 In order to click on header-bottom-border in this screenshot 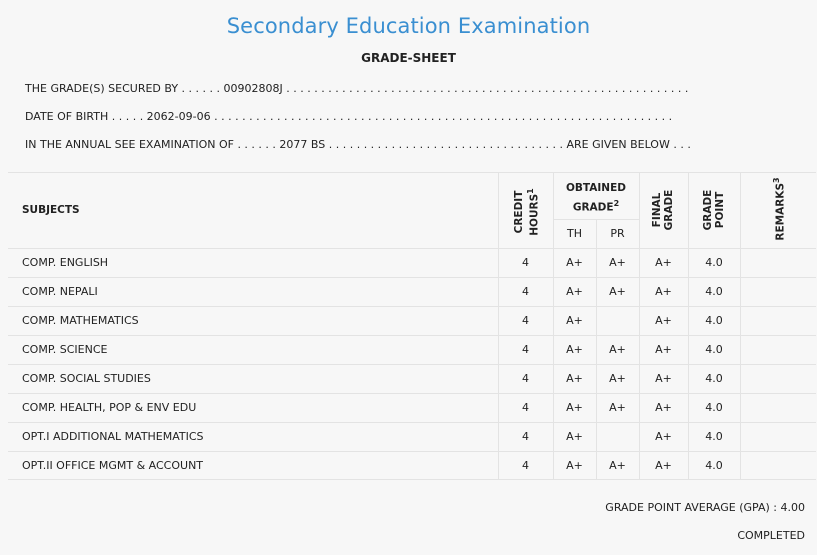, I will do `click(412, 248)`.